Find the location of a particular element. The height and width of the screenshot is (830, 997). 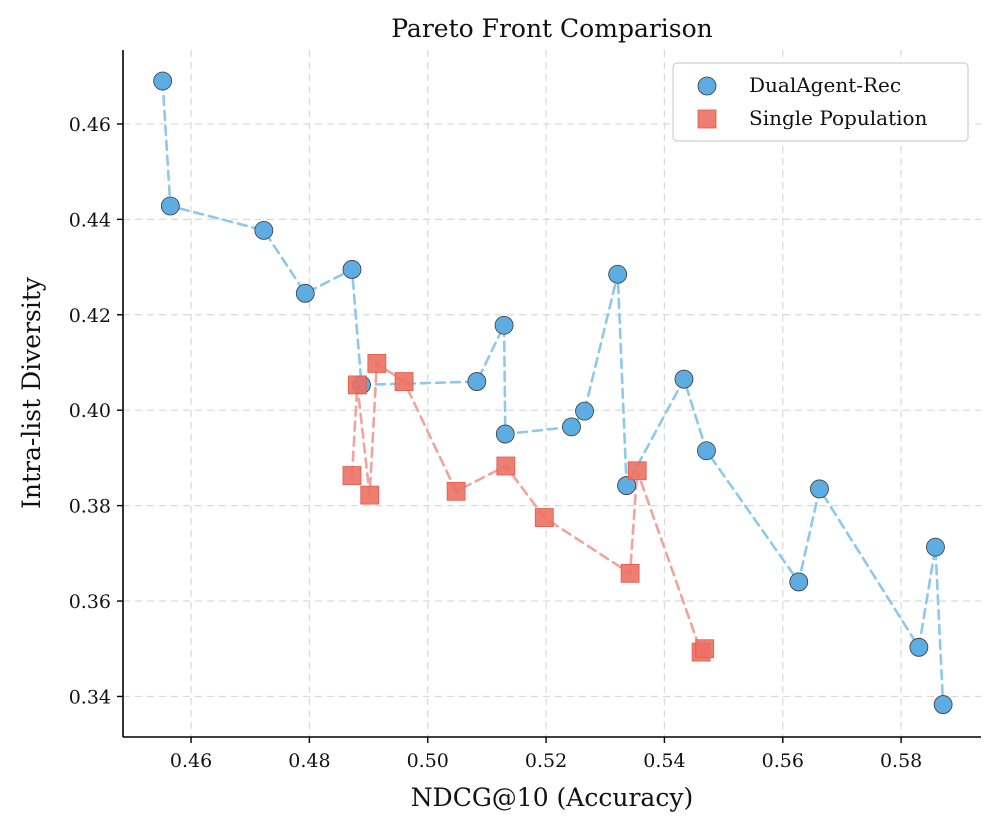

x-axis-ticks: 0.46 0.48 0.50 0.52 0.54 0.56 0.58 is located at coordinates (546, 754).